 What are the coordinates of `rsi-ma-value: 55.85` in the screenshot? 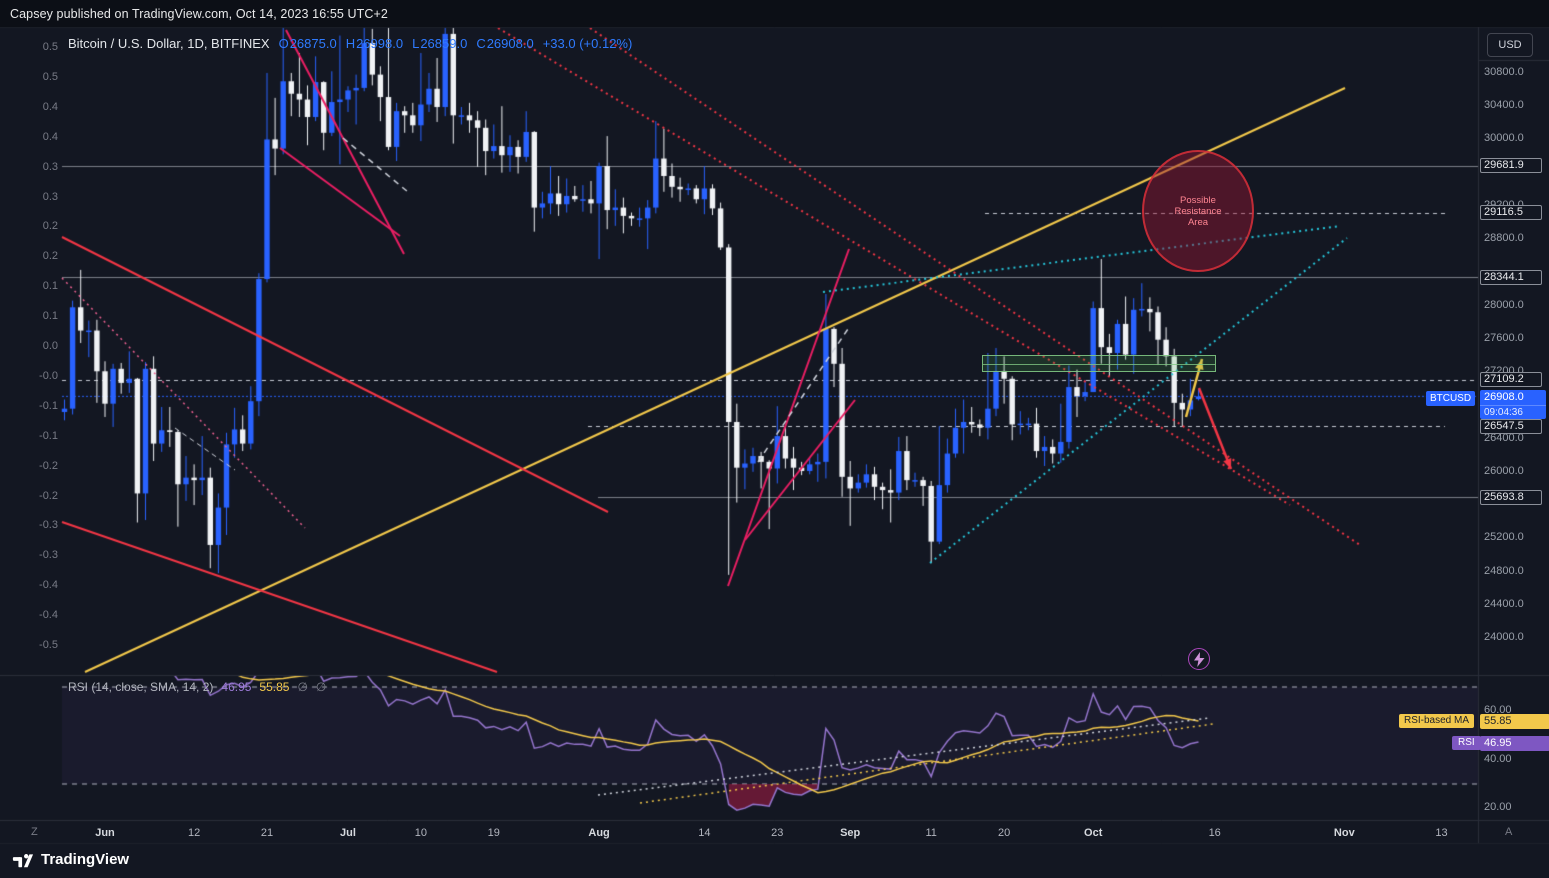 It's located at (274, 687).